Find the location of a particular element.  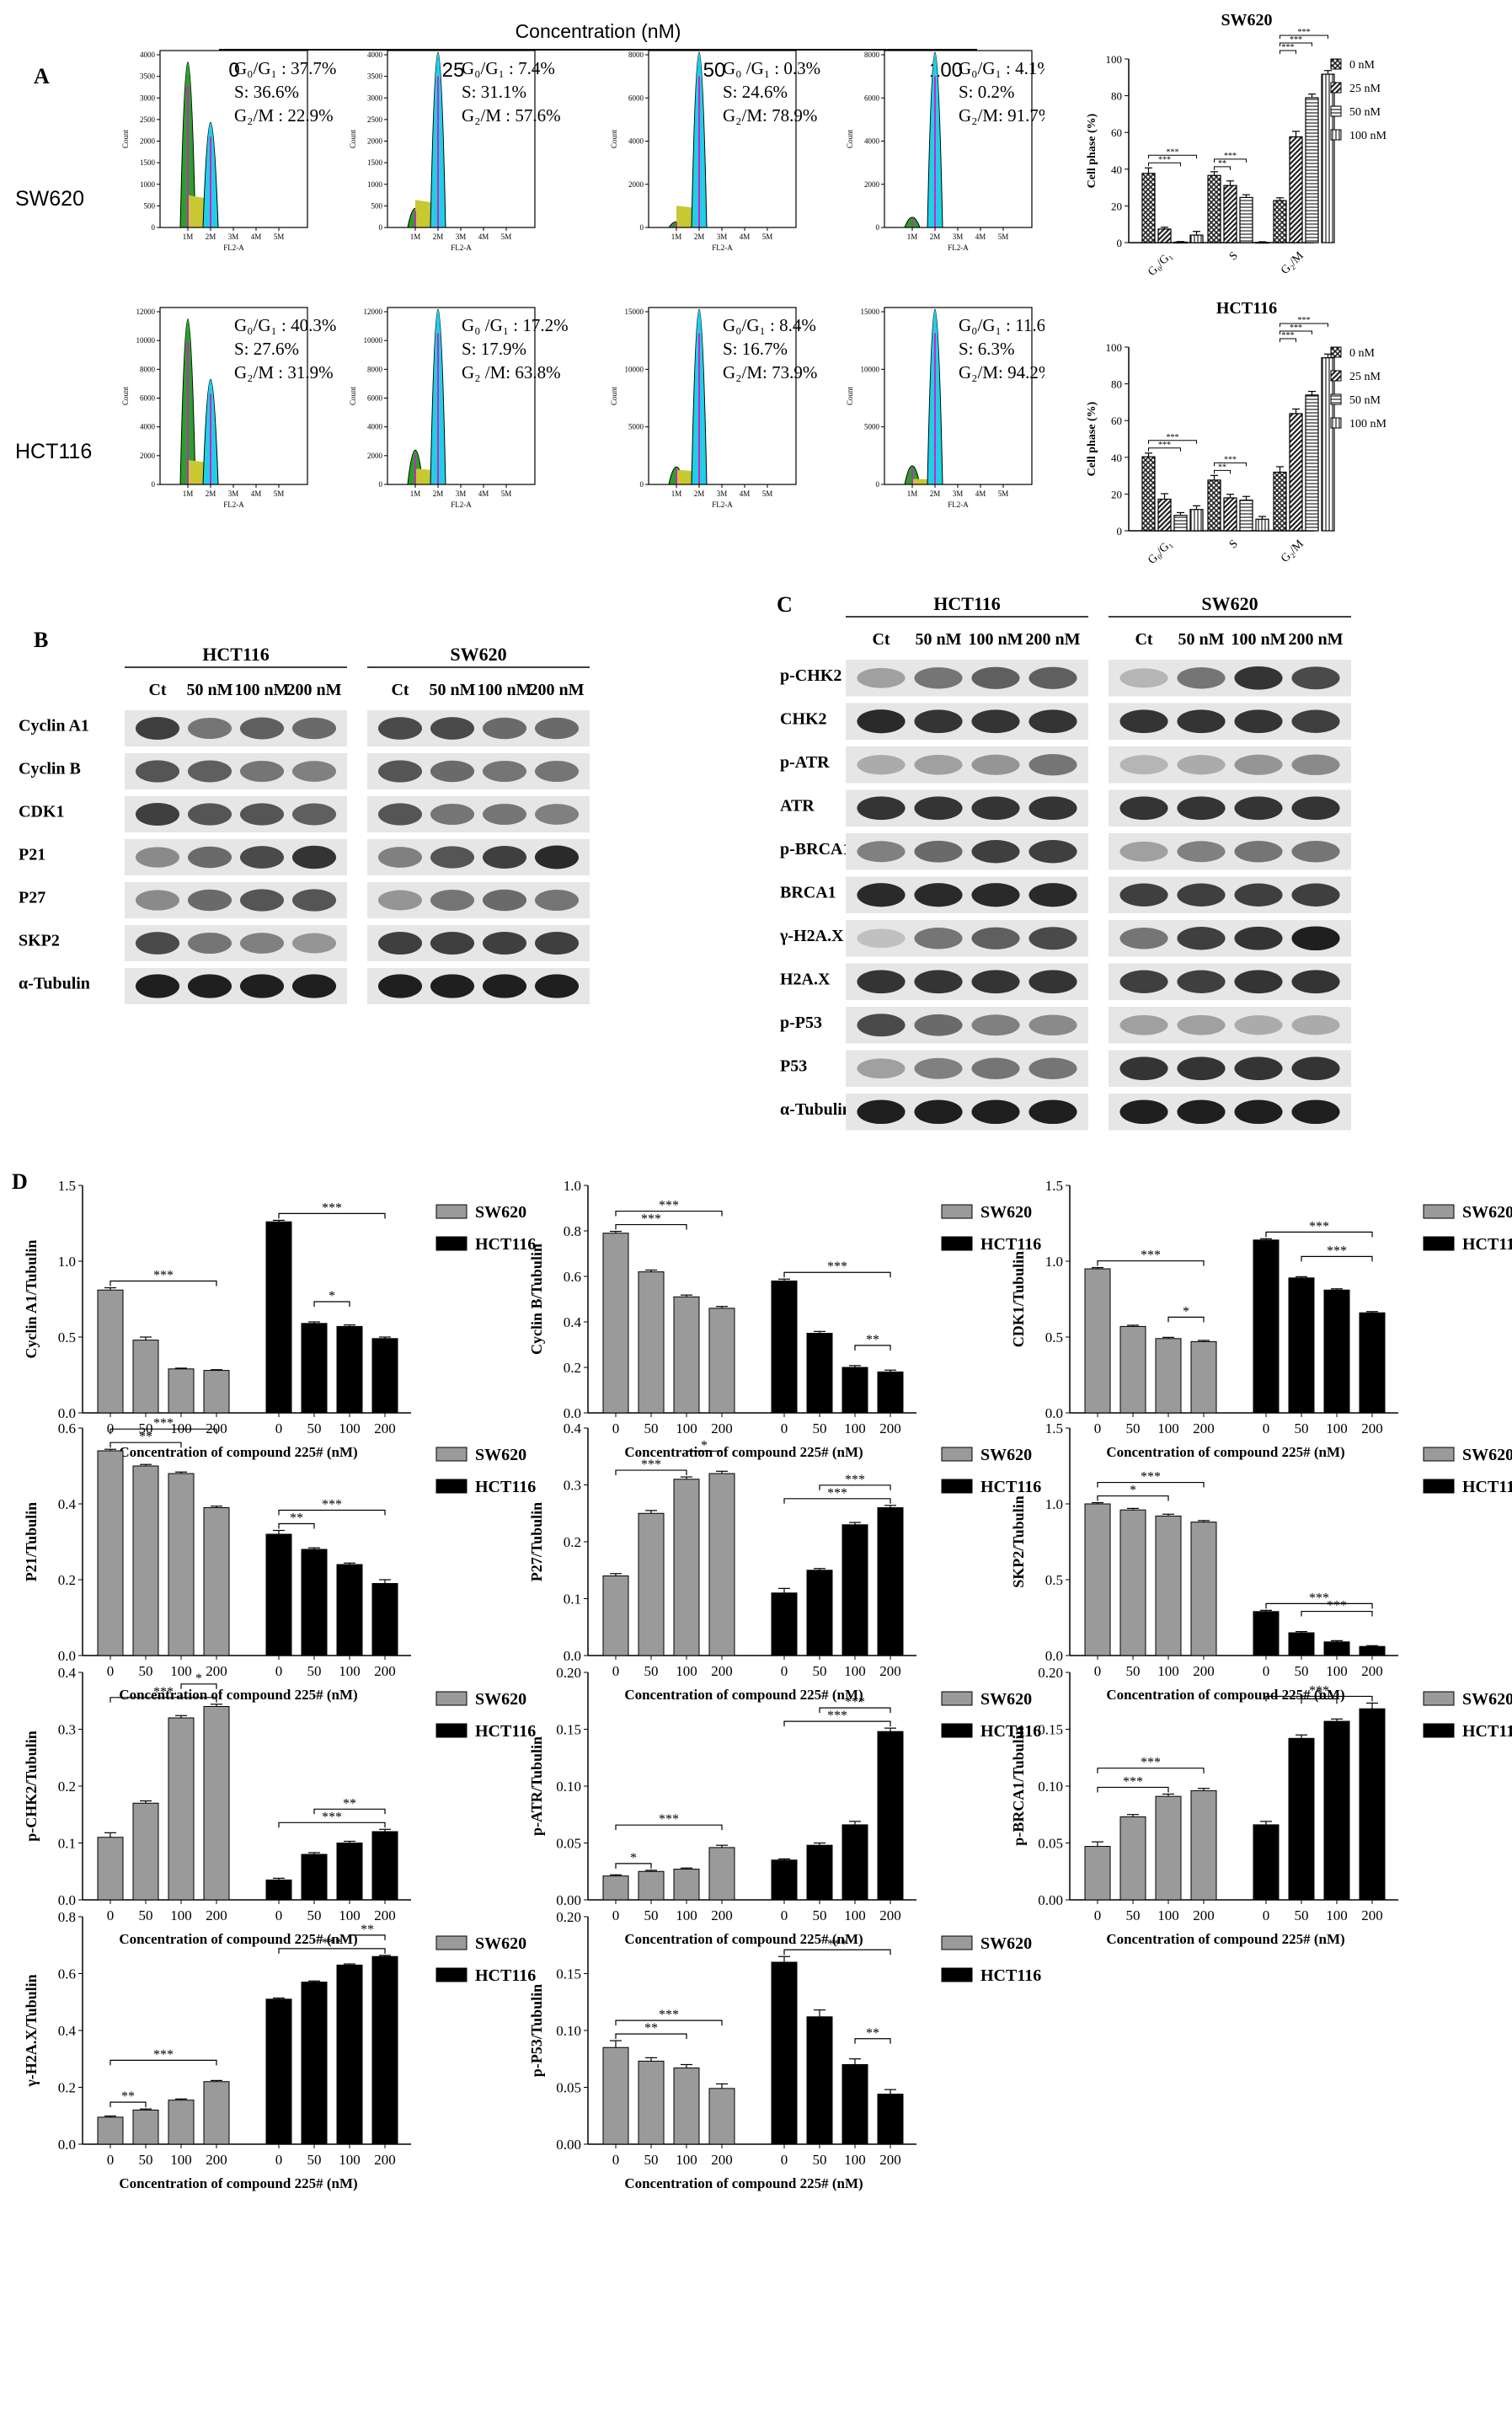

xtick-label: 50 is located at coordinates (1302, 1671).